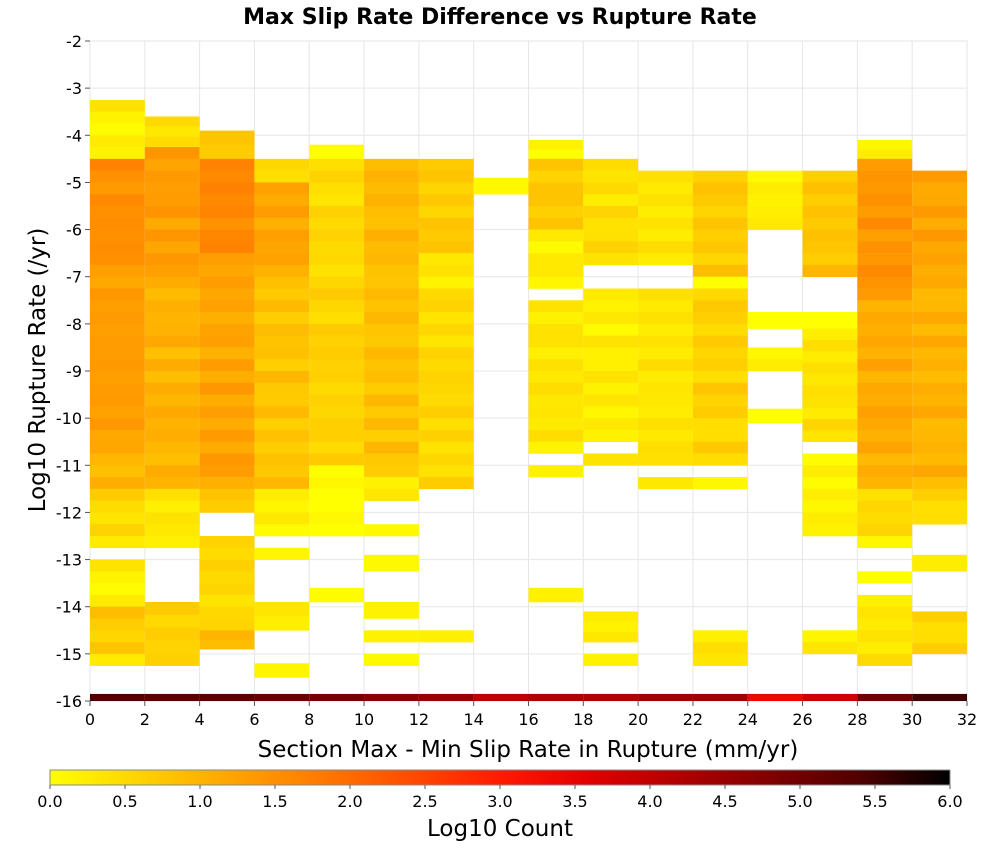 The height and width of the screenshot is (850, 1000). I want to click on x-tick-label: 30, so click(912, 719).